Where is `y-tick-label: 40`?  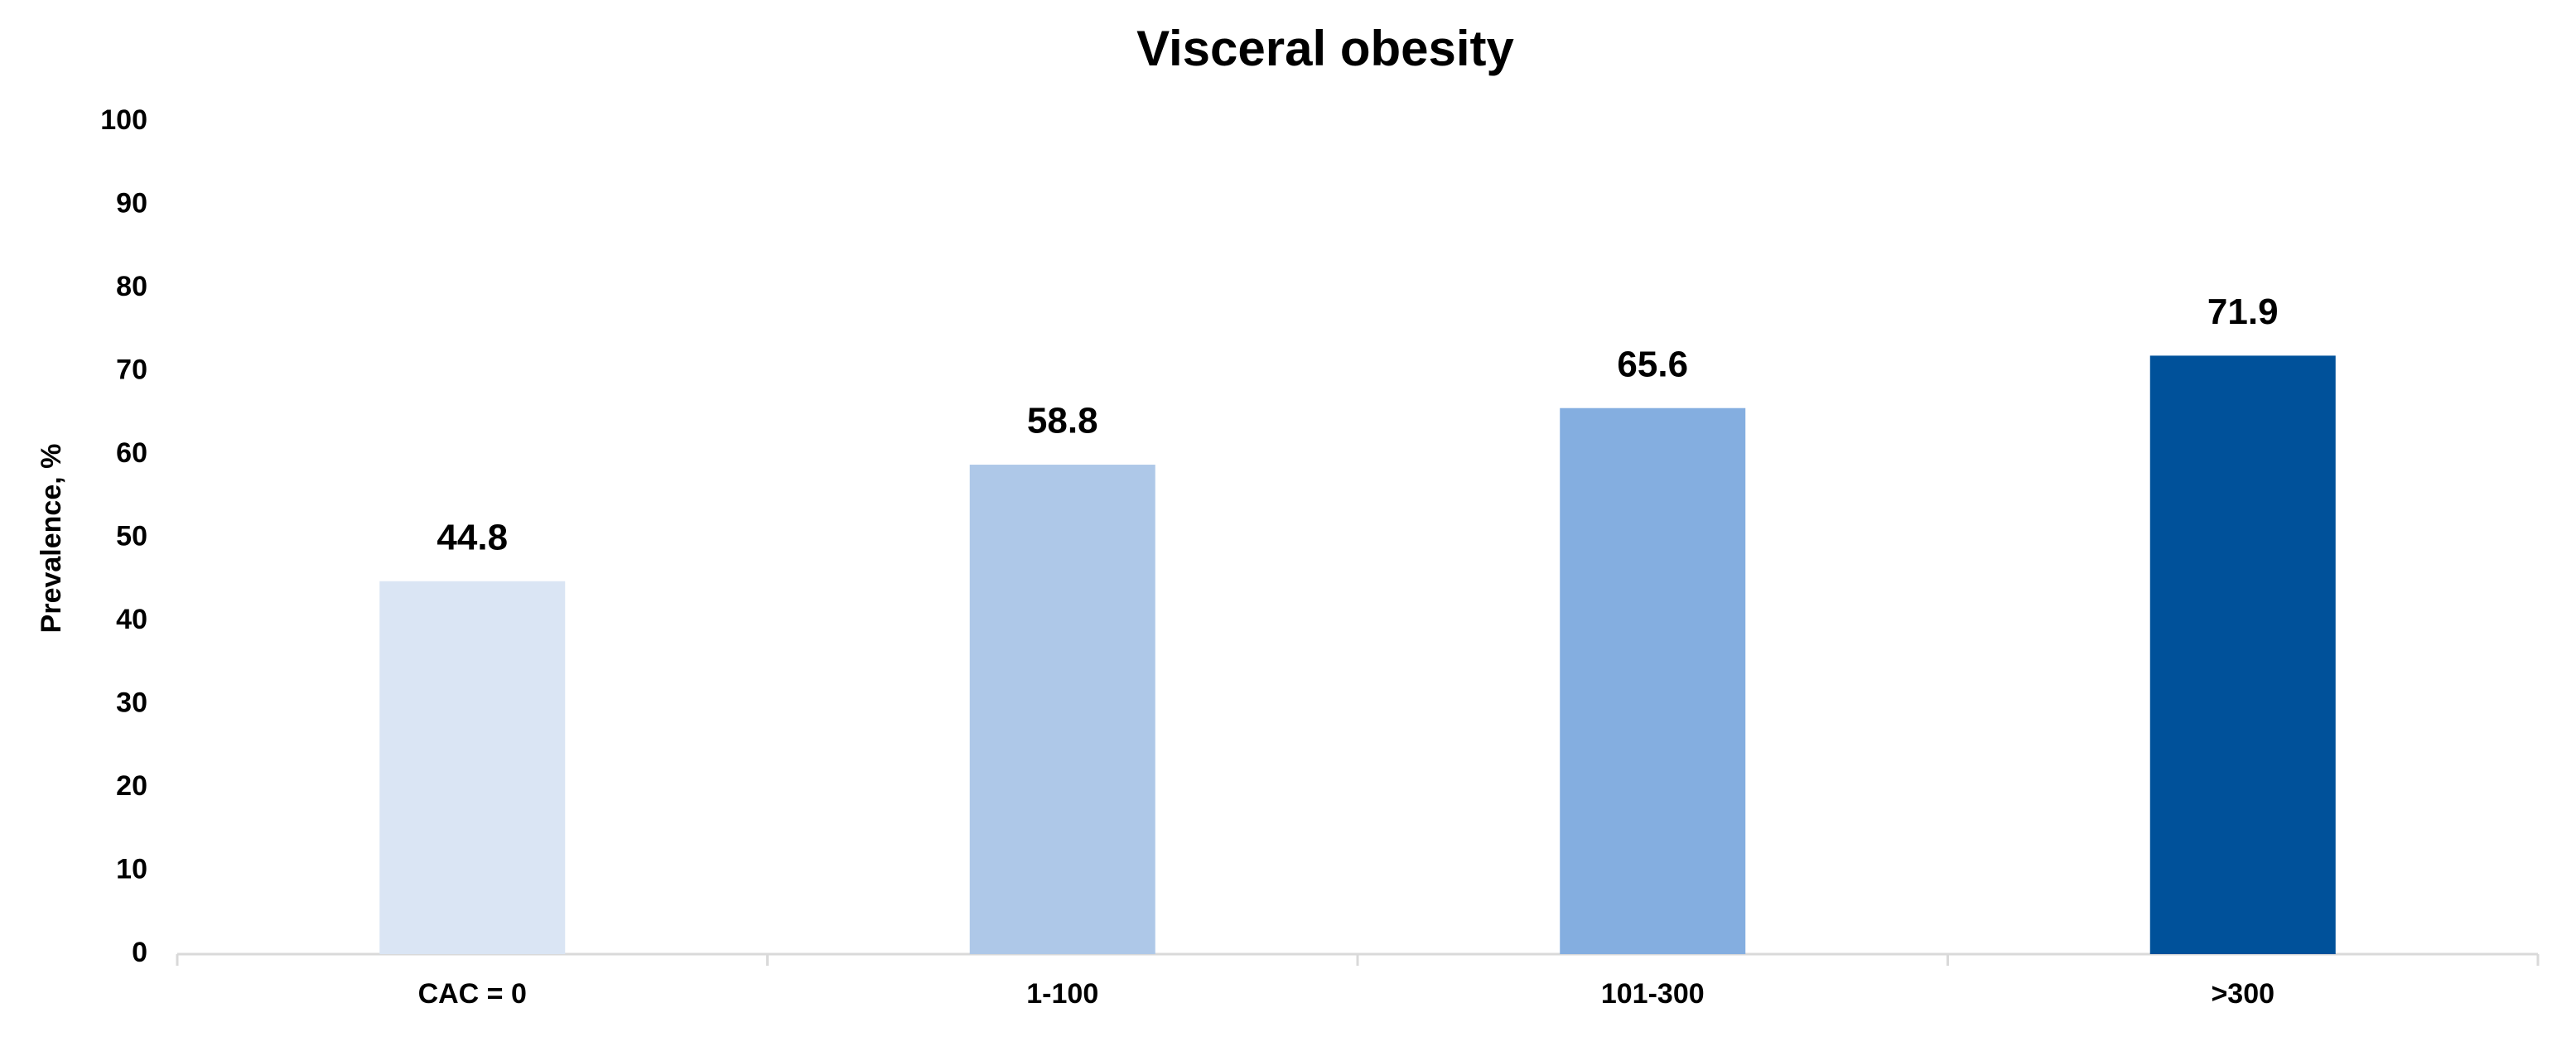
y-tick-label: 40 is located at coordinates (131, 619).